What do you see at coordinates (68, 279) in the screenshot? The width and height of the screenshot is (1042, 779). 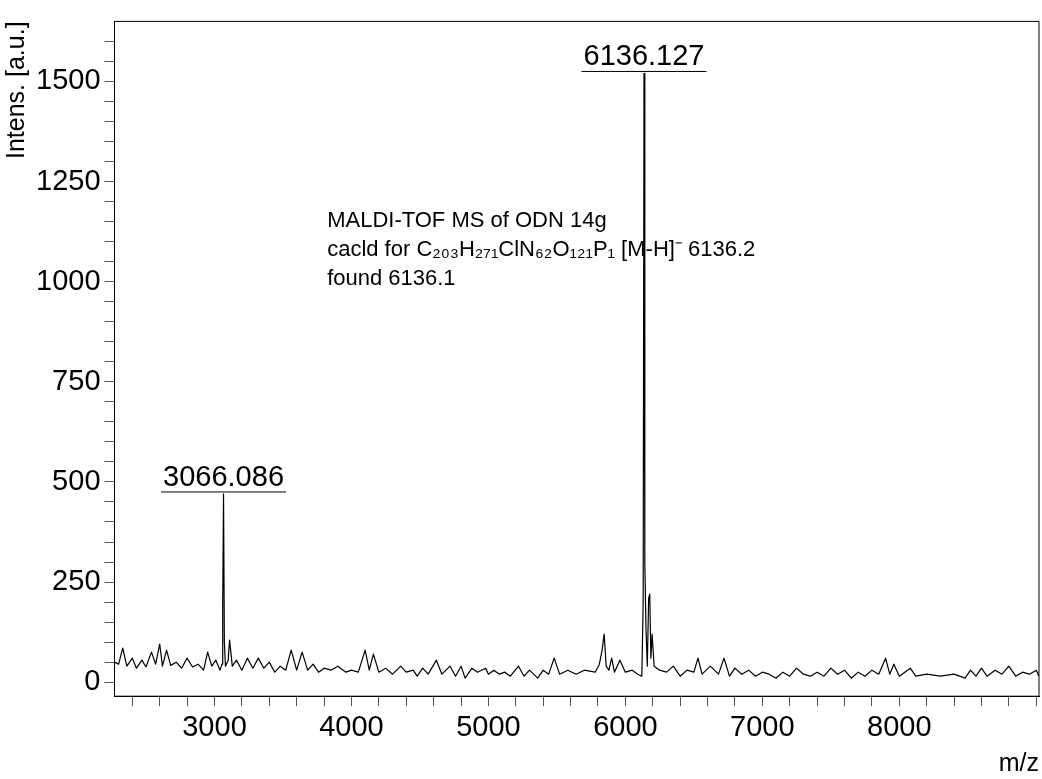 I see `y-tick-label: 1000` at bounding box center [68, 279].